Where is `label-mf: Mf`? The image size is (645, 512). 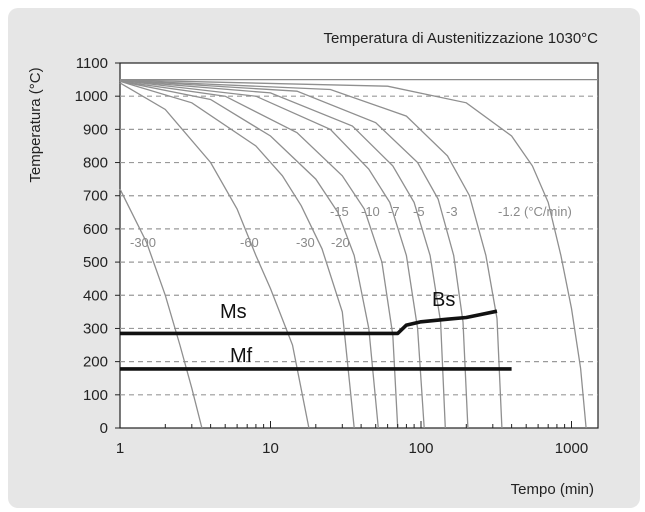 label-mf: Mf is located at coordinates (241, 356).